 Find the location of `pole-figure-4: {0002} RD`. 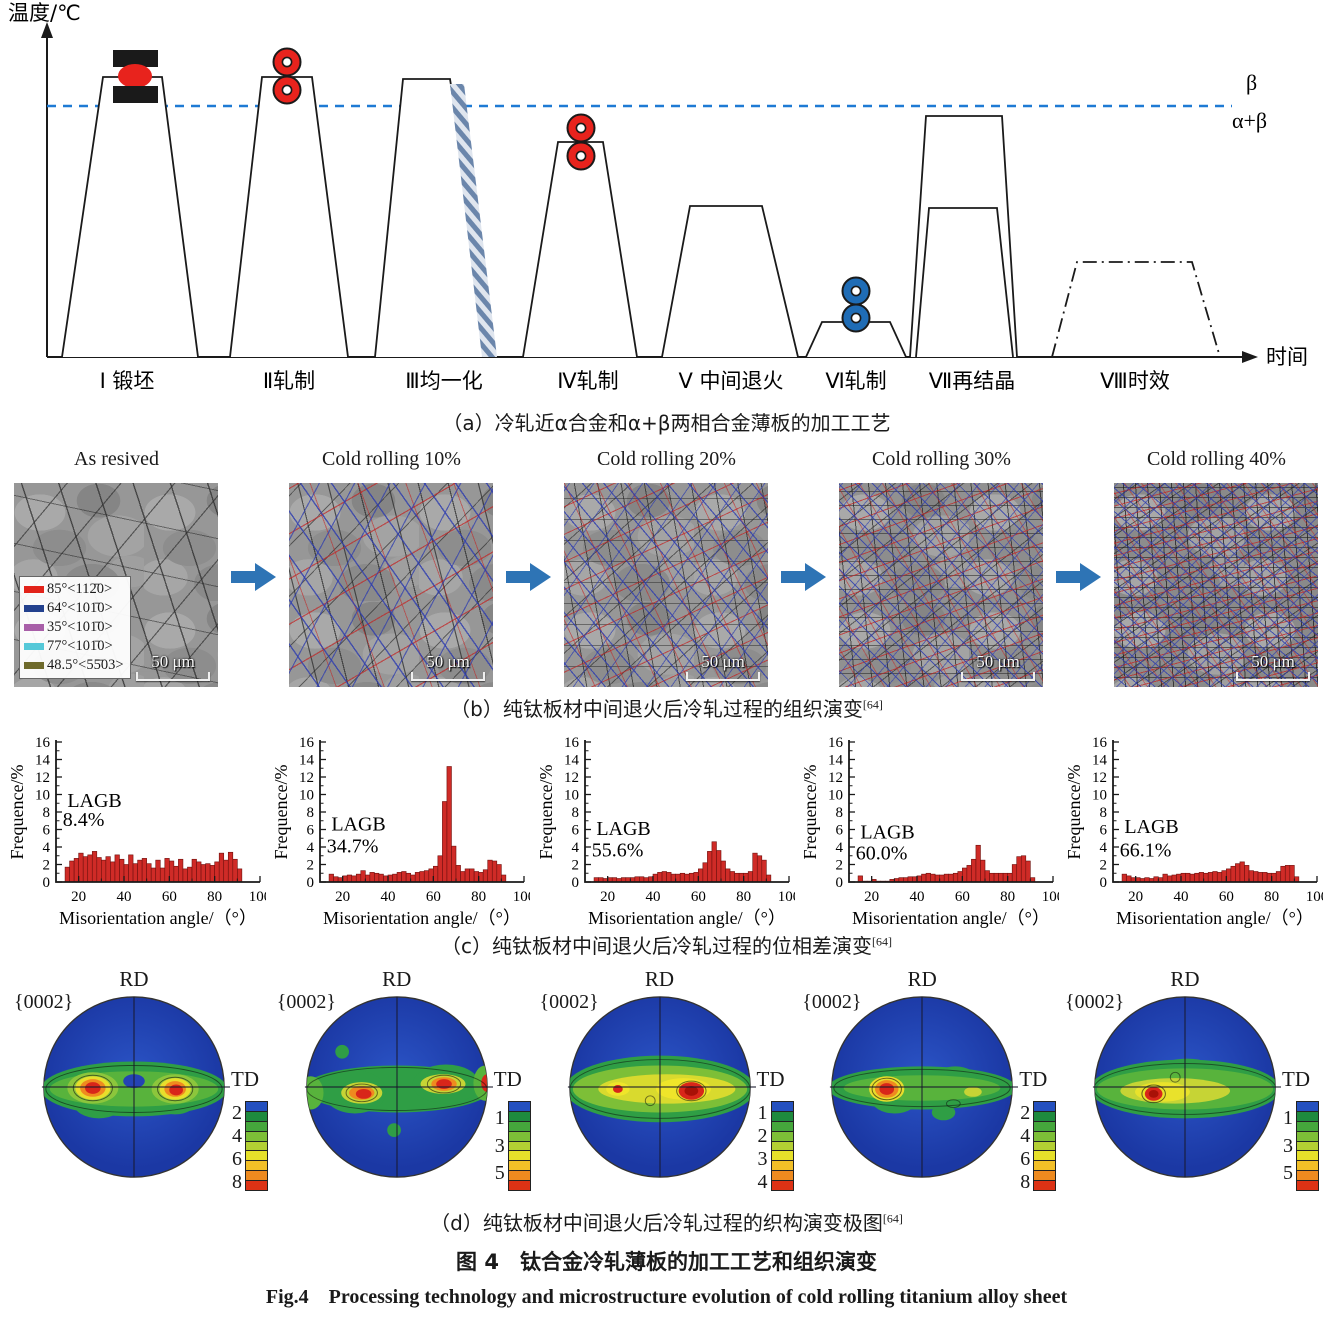

pole-figure-4: {0002} RD is located at coordinates (929, 1086).